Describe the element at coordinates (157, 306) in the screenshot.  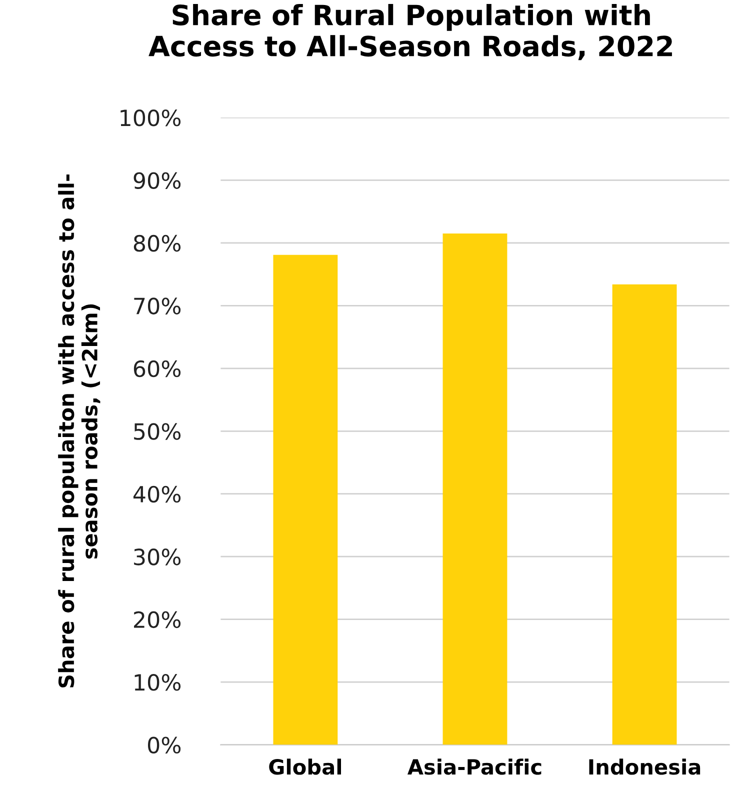
I see `y-tick-label: 70%` at that location.